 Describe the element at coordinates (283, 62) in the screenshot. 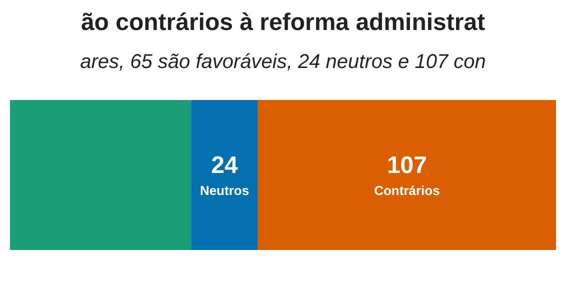

I see `chart-subtitle: ares, 65 são favoráveis, 24 neutros e 107 con` at that location.